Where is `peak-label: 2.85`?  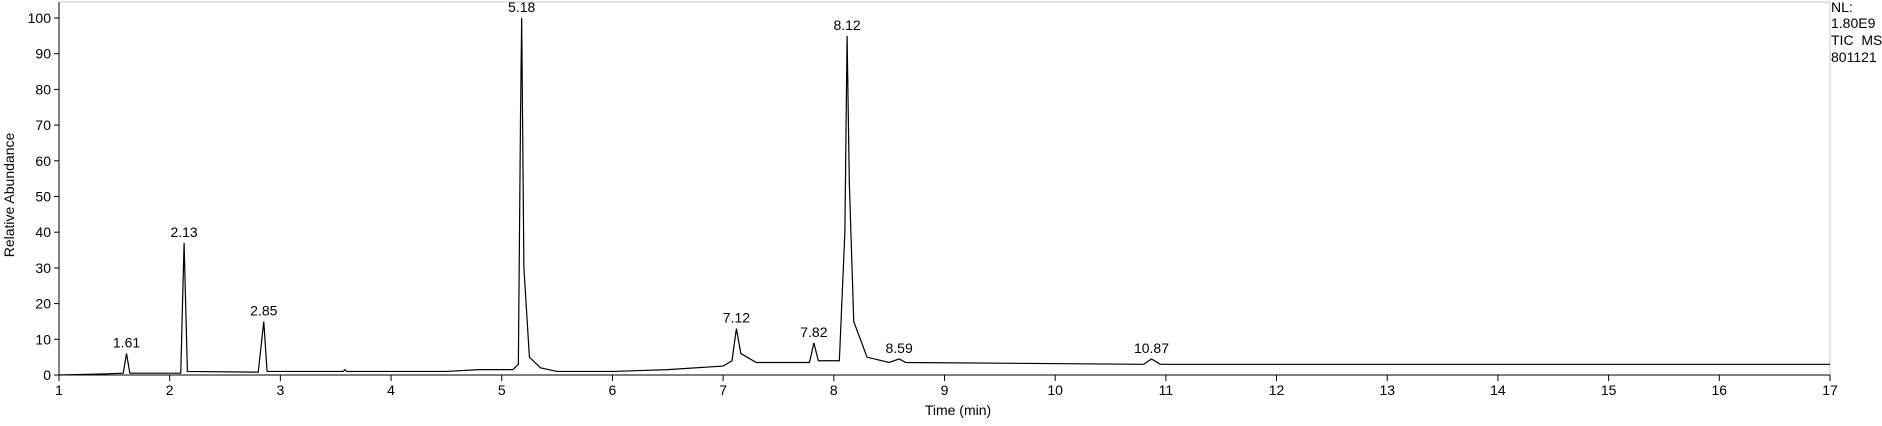 peak-label: 2.85 is located at coordinates (263, 310).